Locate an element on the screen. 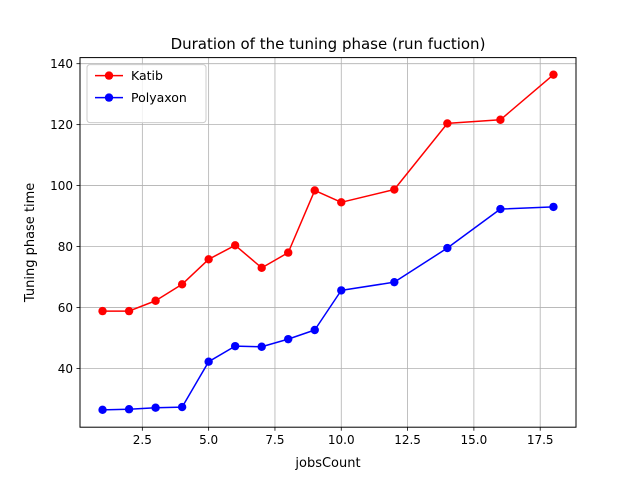  legend-box is located at coordinates (146, 94).